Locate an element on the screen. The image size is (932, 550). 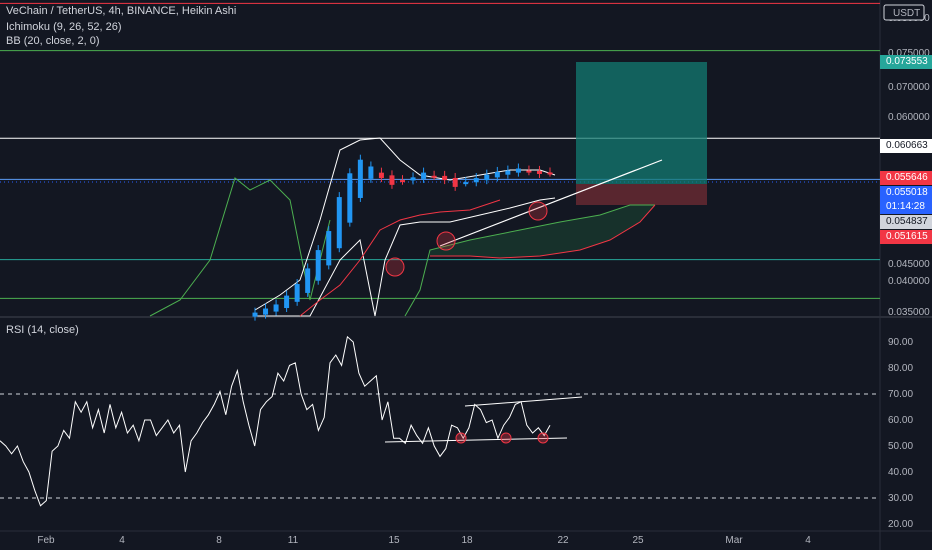
price-tick-label: 0.045000 is located at coordinates (909, 264).